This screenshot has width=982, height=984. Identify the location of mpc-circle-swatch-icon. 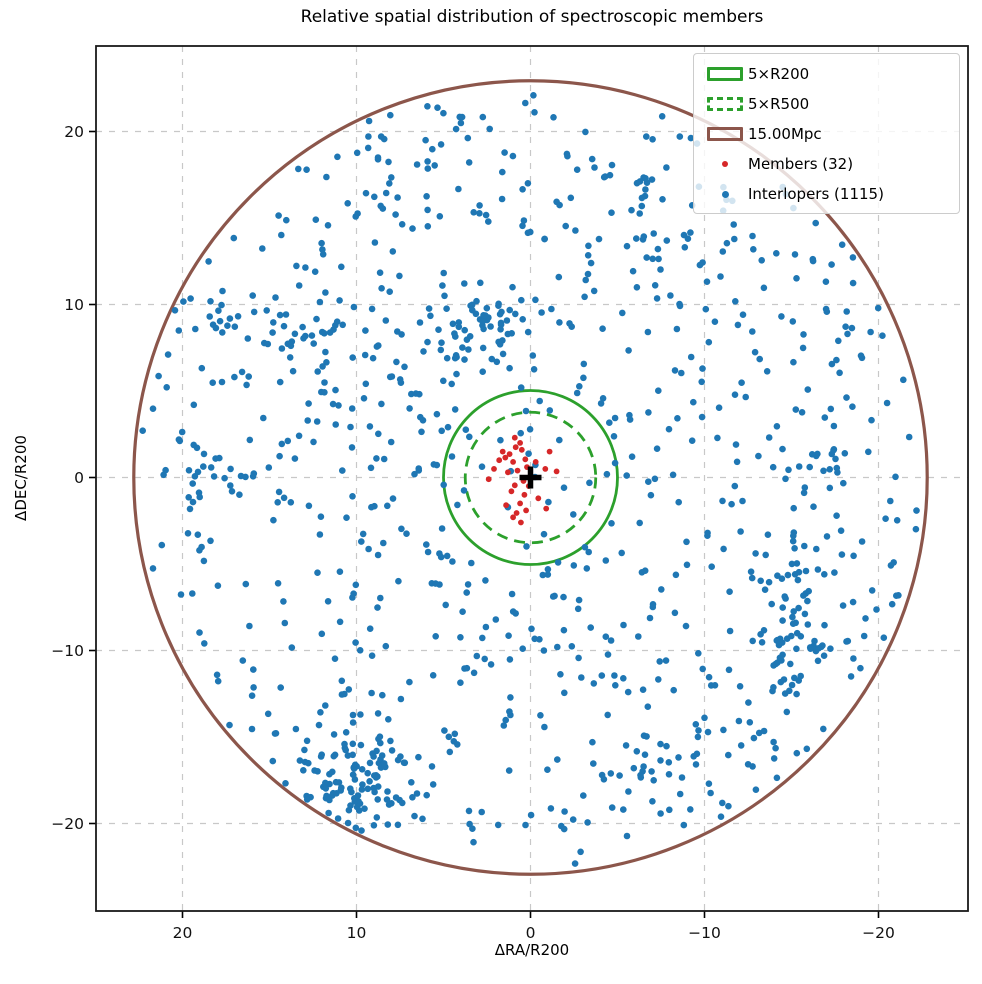
(725, 134).